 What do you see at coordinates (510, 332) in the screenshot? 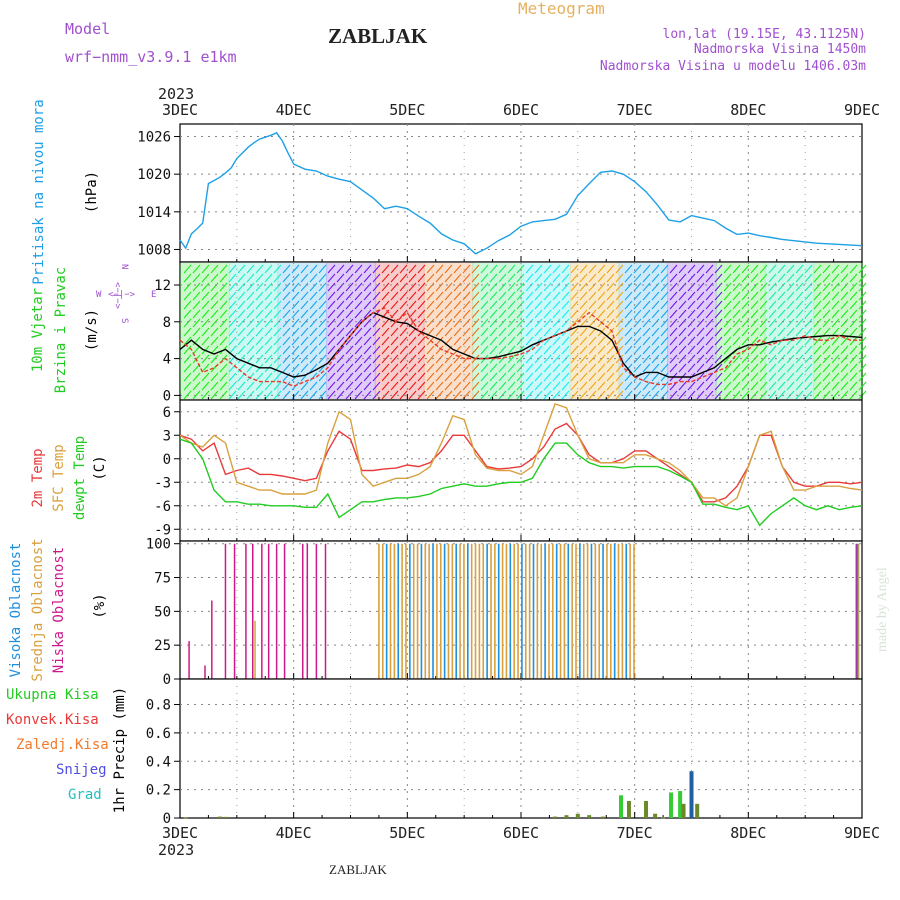
I see `wind-panel: 0 4 8 12` at bounding box center [510, 332].